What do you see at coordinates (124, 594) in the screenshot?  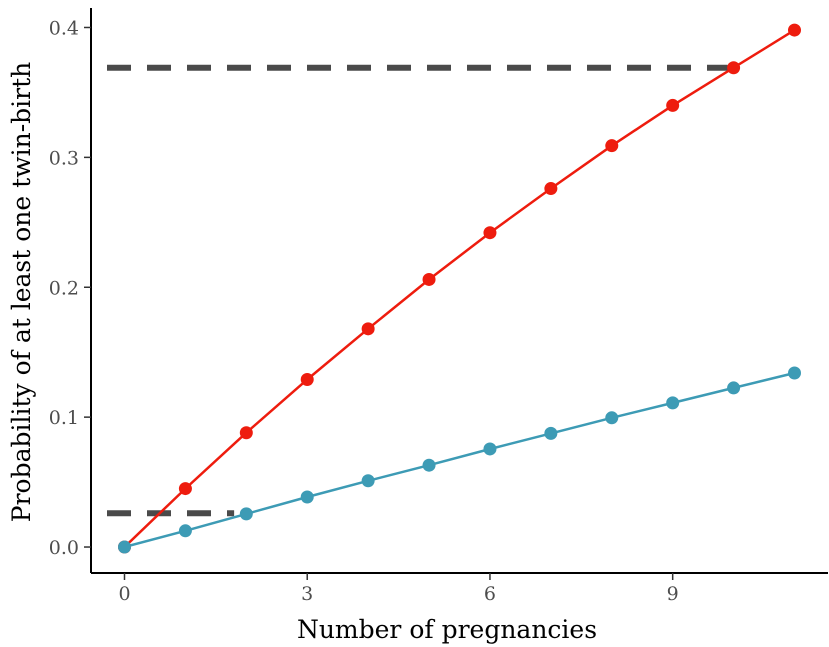 I see `x-tick-label: 0` at bounding box center [124, 594].